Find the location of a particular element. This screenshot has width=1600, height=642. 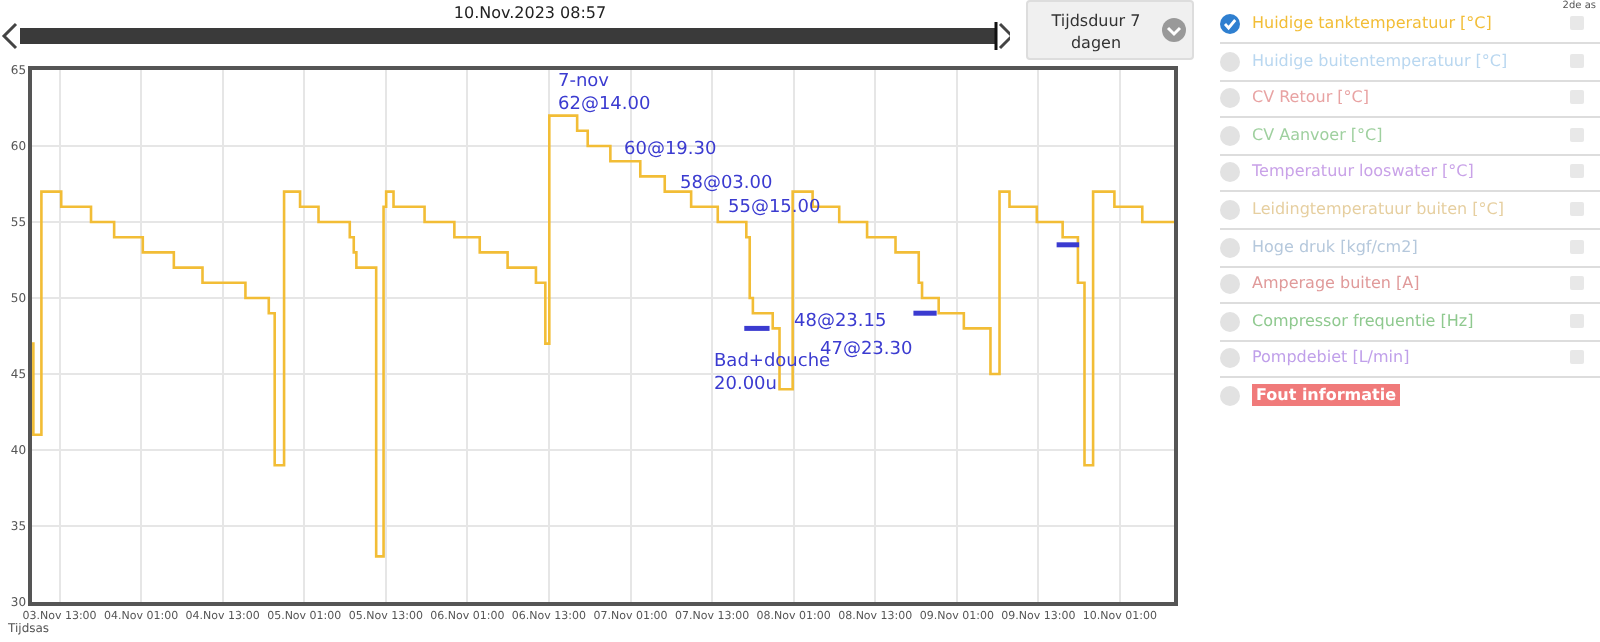

text: Huidige buitentemperatuur [°C] is located at coordinates (1380, 61).